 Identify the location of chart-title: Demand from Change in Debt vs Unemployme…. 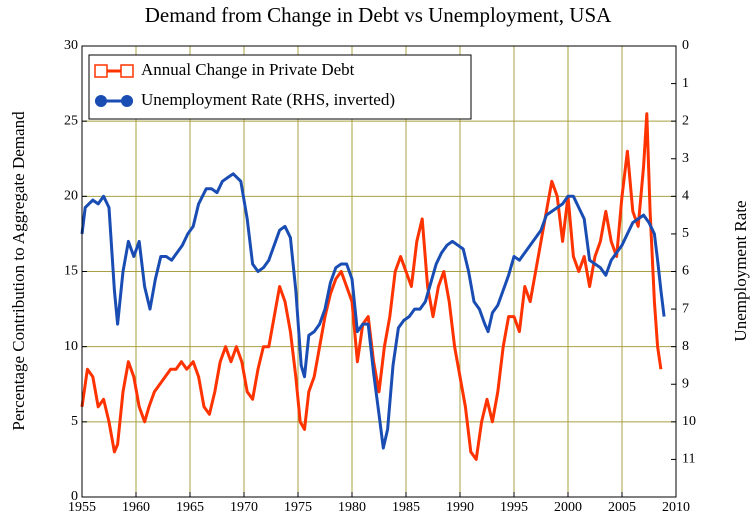
(378, 15).